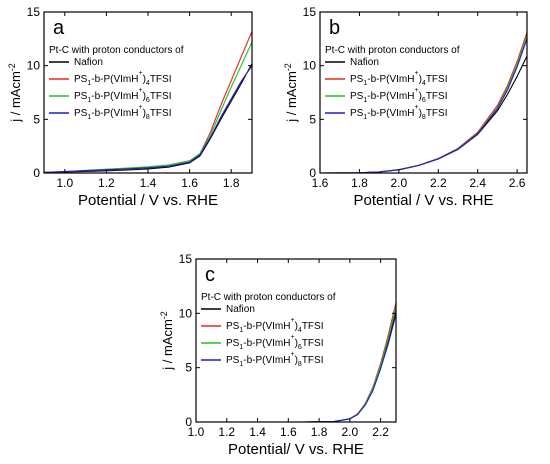 The width and height of the screenshot is (550, 464). I want to click on x-tick-label: 1.0, so click(196, 432).